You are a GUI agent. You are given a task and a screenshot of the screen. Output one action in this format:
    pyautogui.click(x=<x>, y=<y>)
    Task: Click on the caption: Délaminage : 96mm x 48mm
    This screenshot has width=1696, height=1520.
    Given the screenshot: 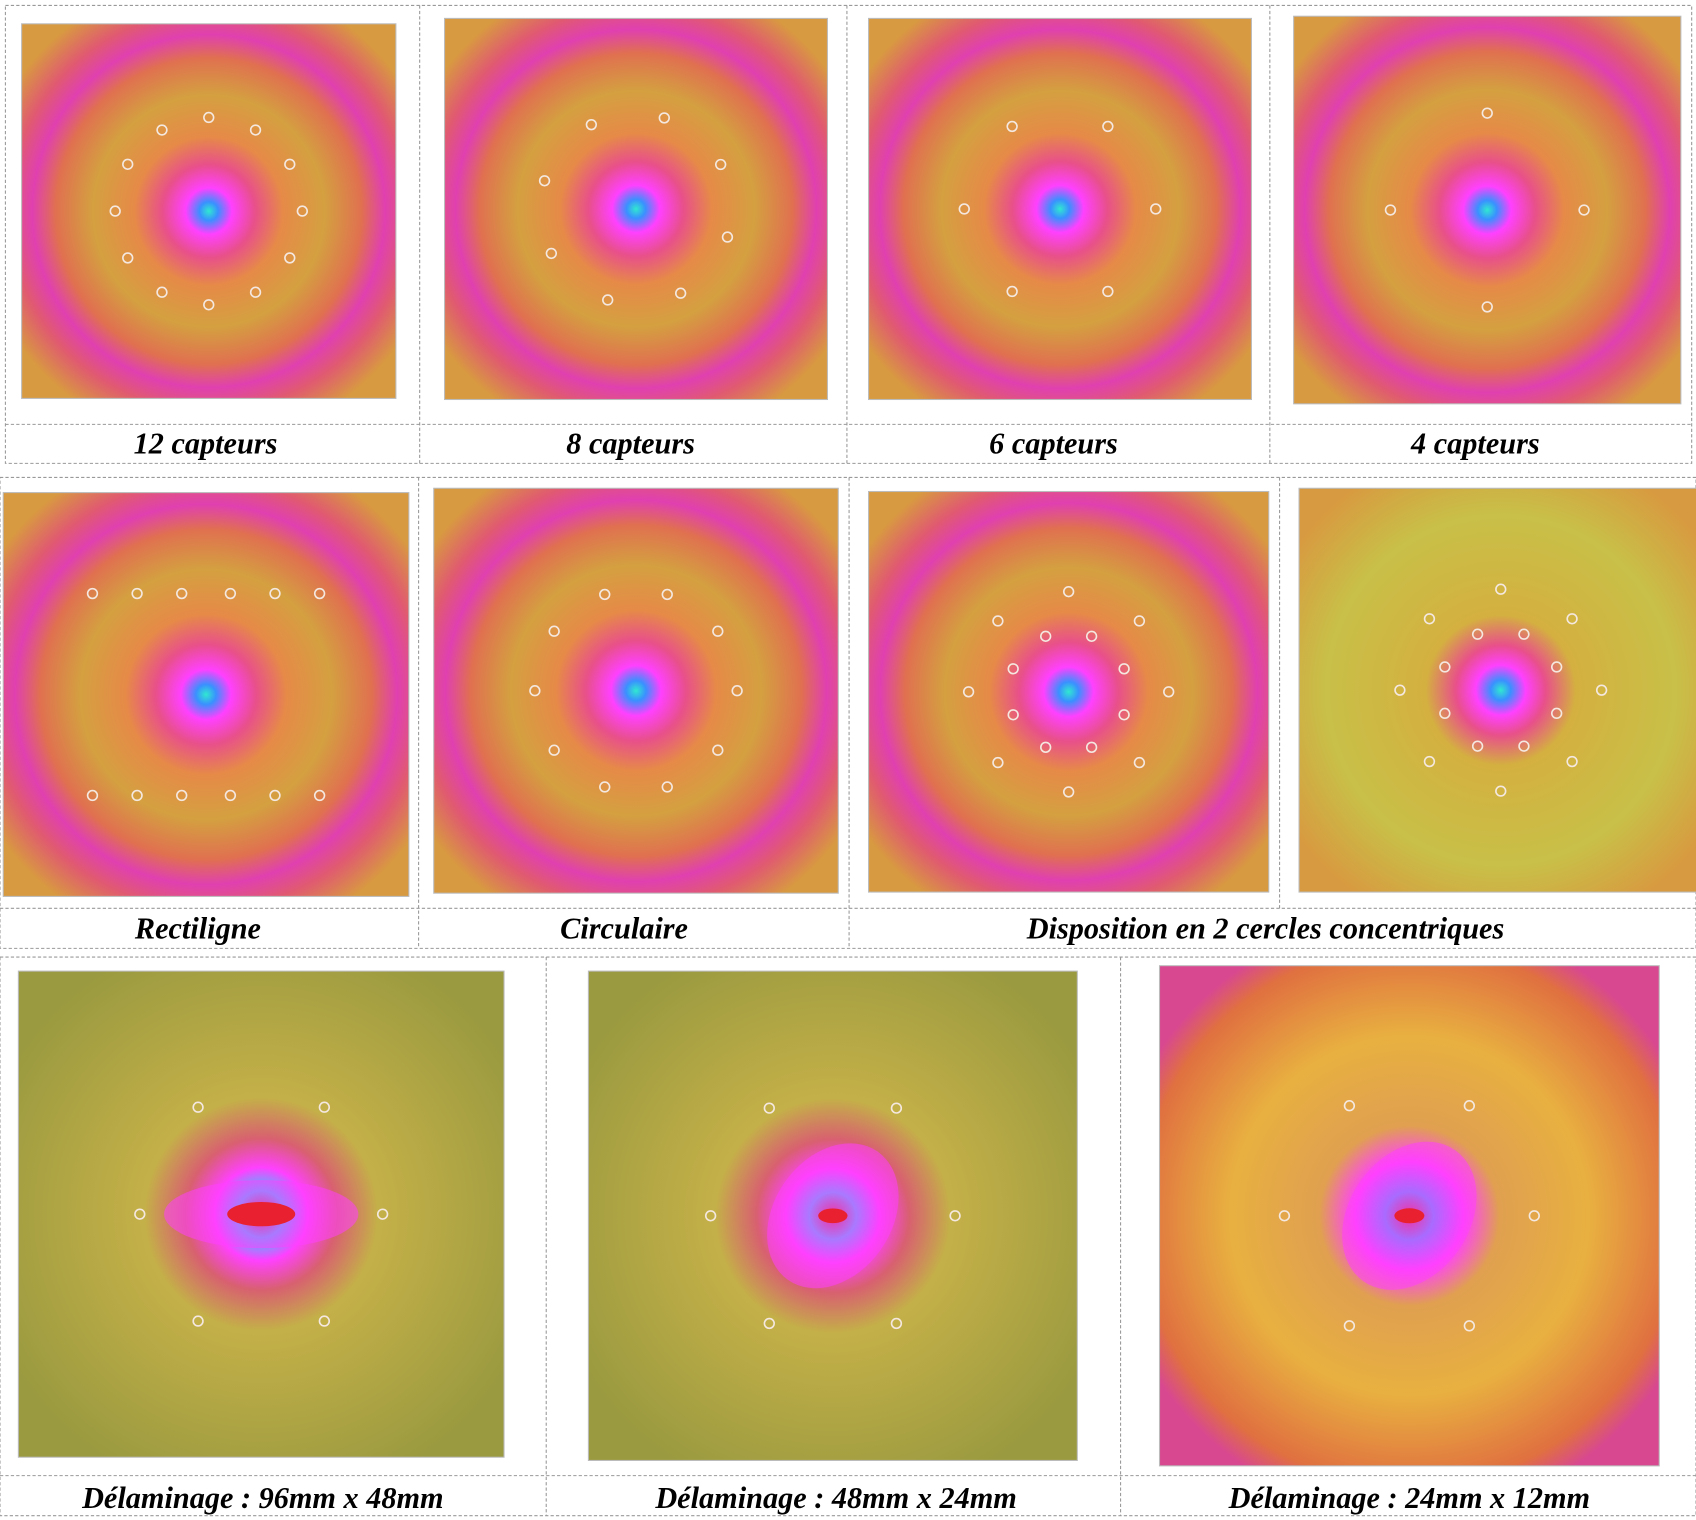 What is the action you would take?
    pyautogui.click(x=262, y=1498)
    